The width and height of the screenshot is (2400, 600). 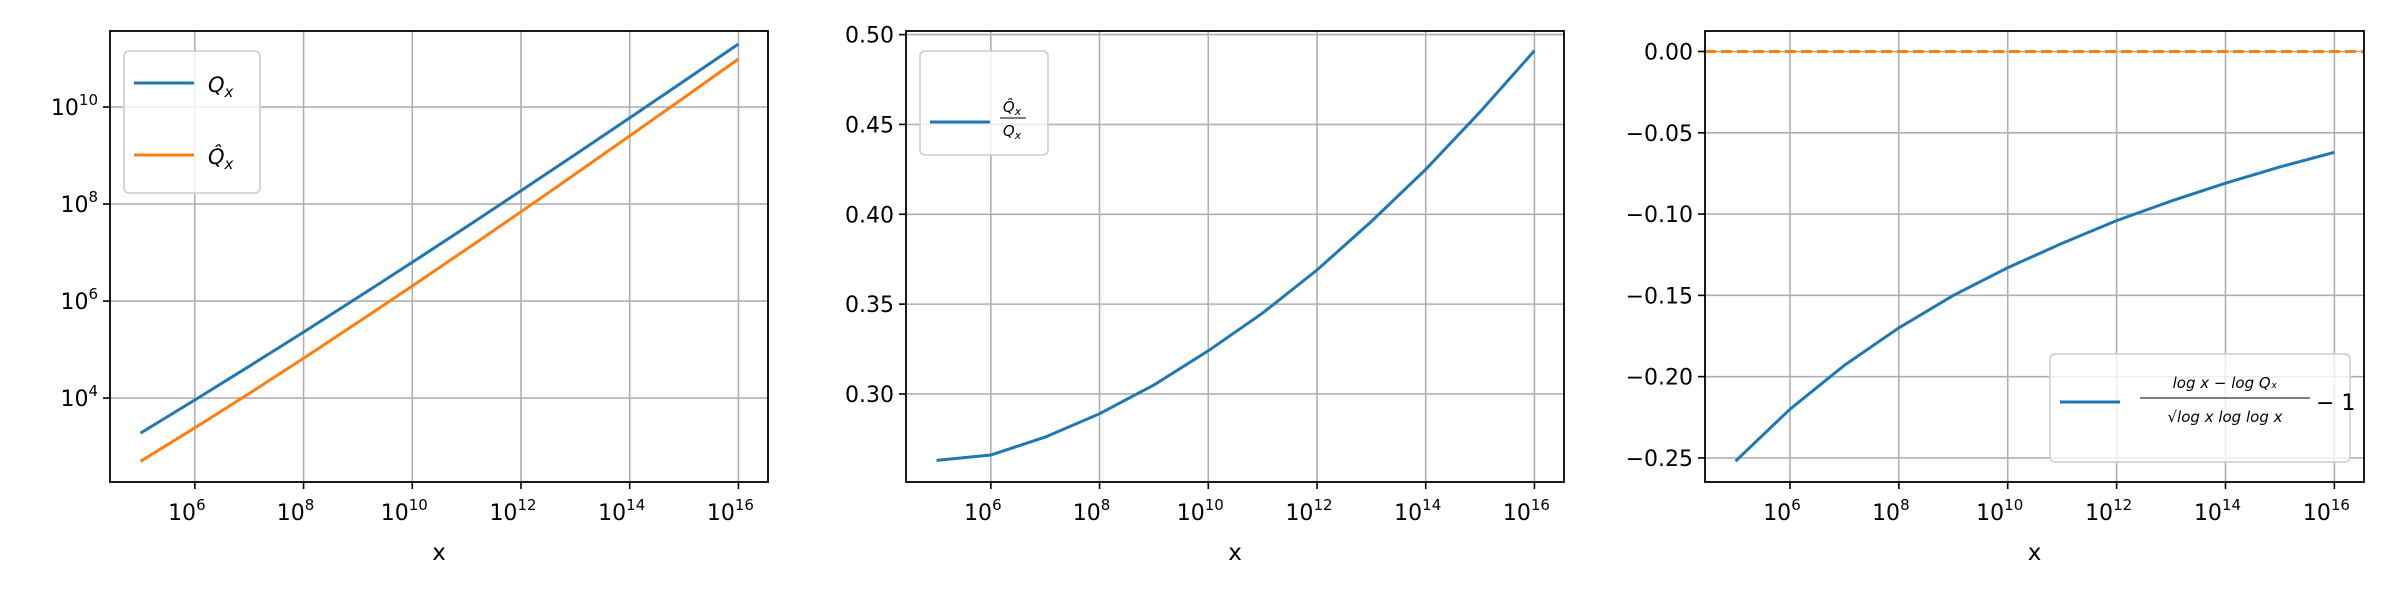 I want to click on legend-denominator: √log x log log x, so click(x=2225, y=417).